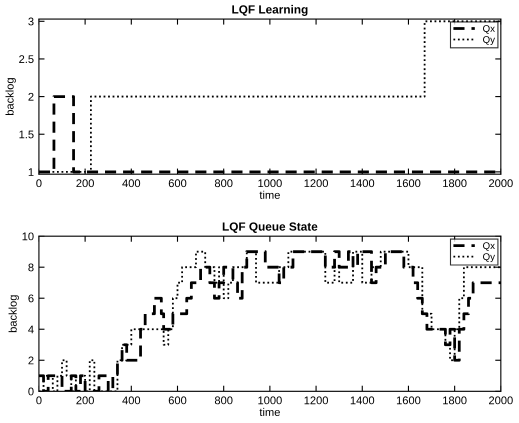 The width and height of the screenshot is (519, 423). Describe the element at coordinates (31, 22) in the screenshot. I see `y-tick-label: 3` at that location.